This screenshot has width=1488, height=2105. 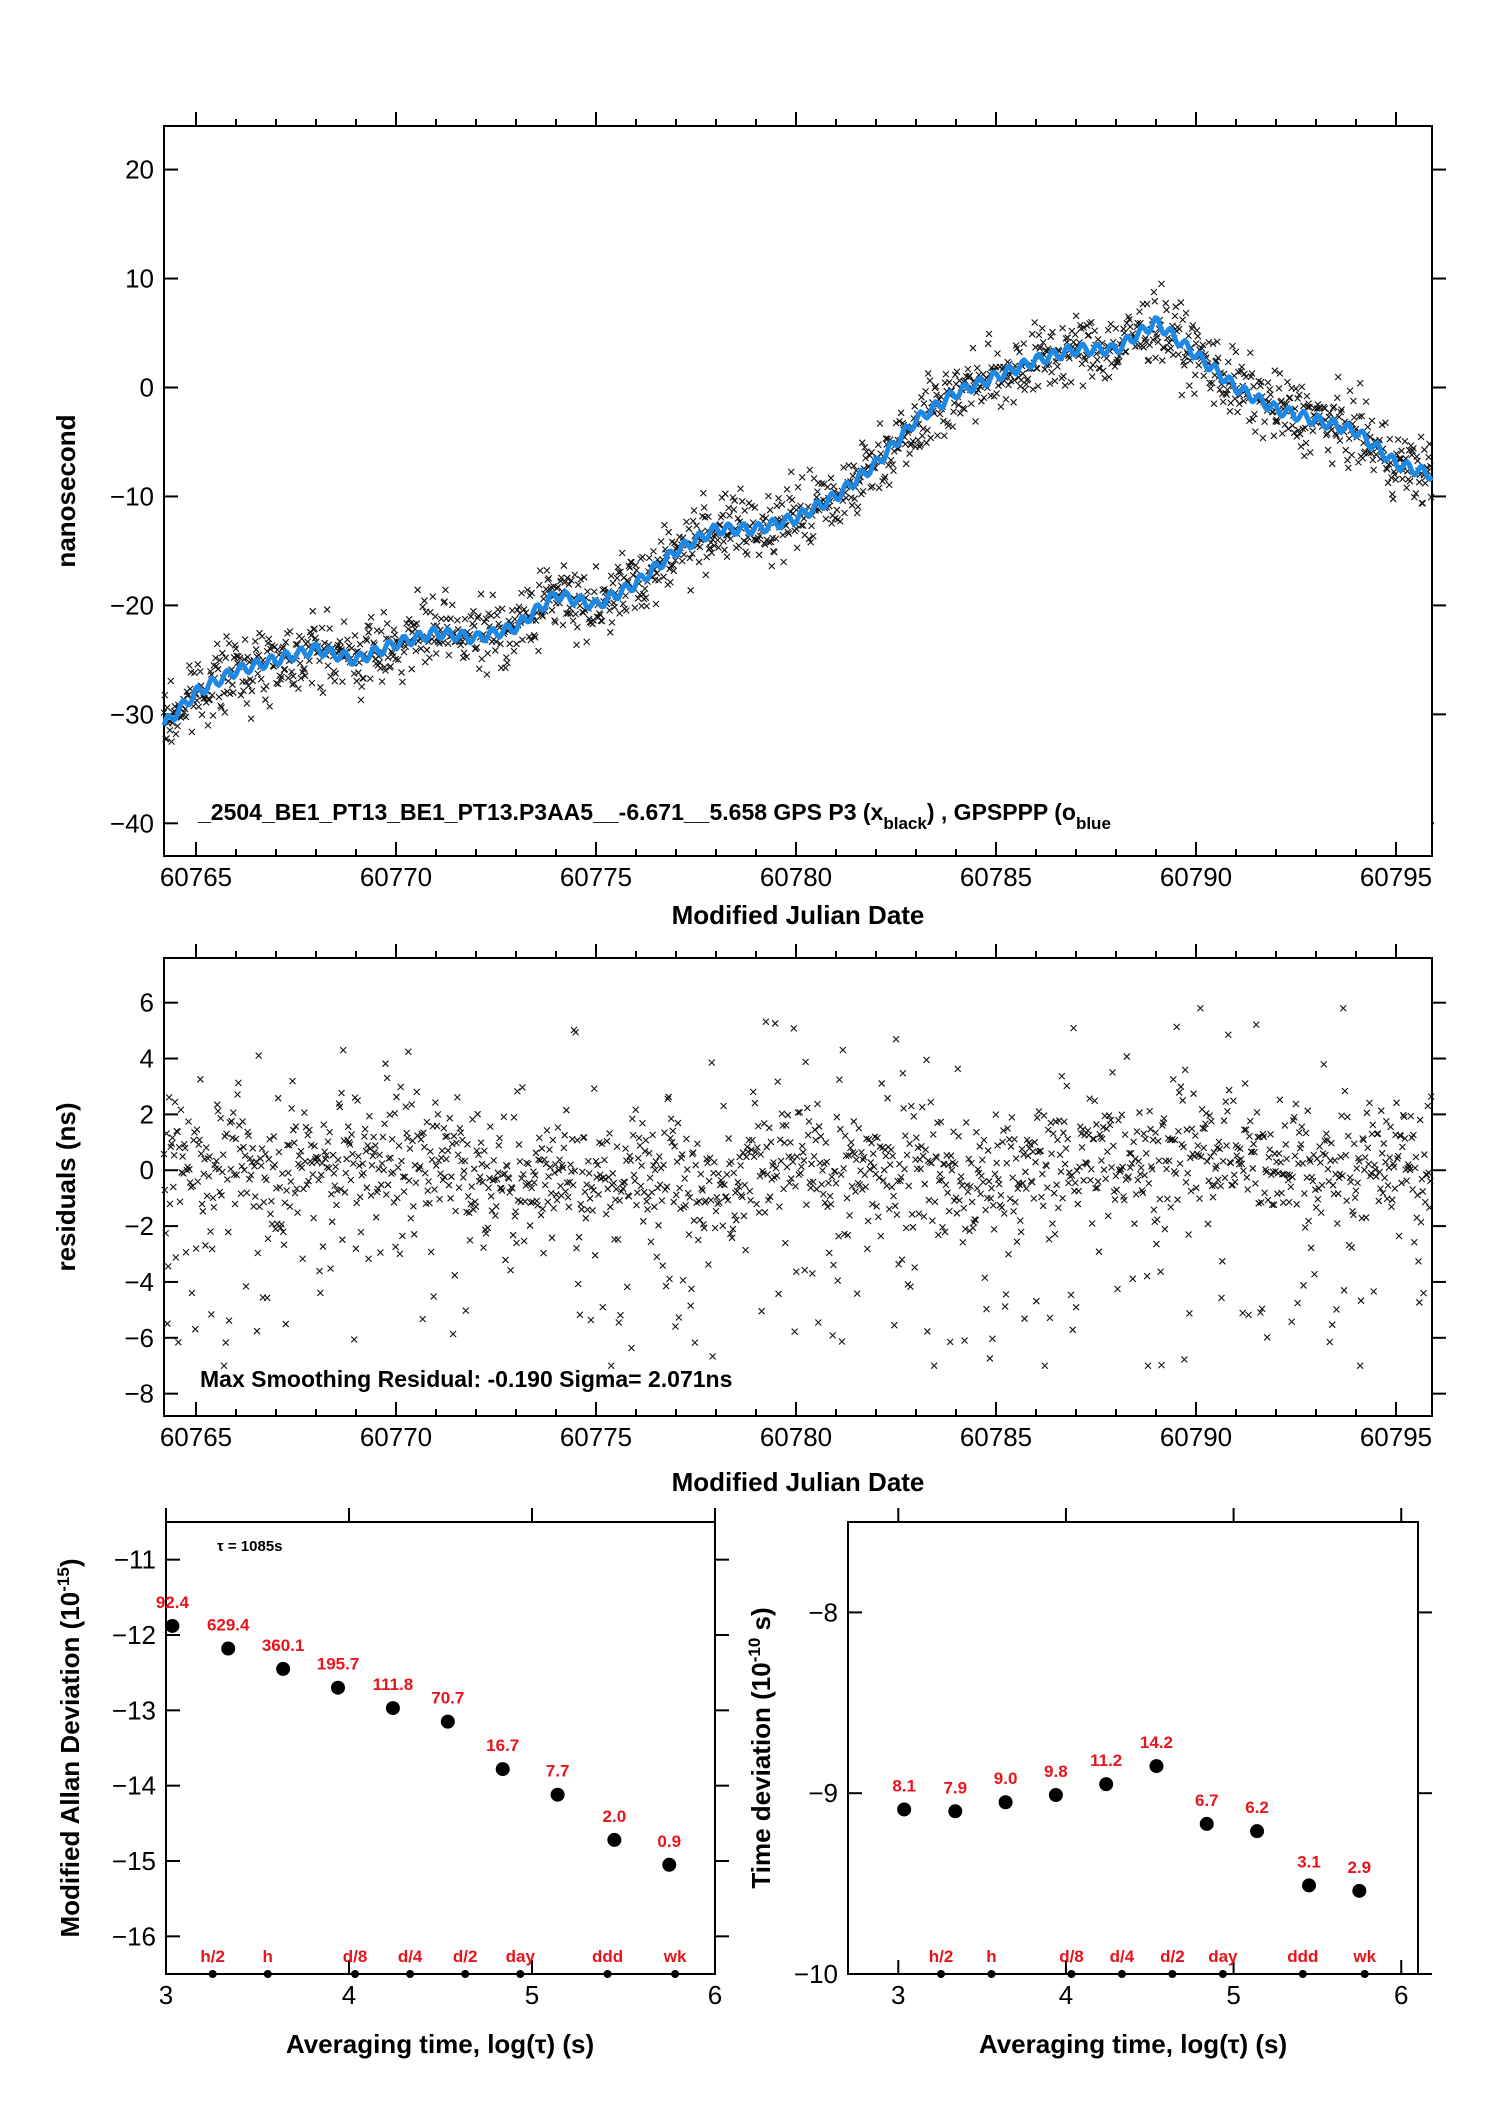 I want to click on time-marker-label: h/2, so click(x=941, y=1956).